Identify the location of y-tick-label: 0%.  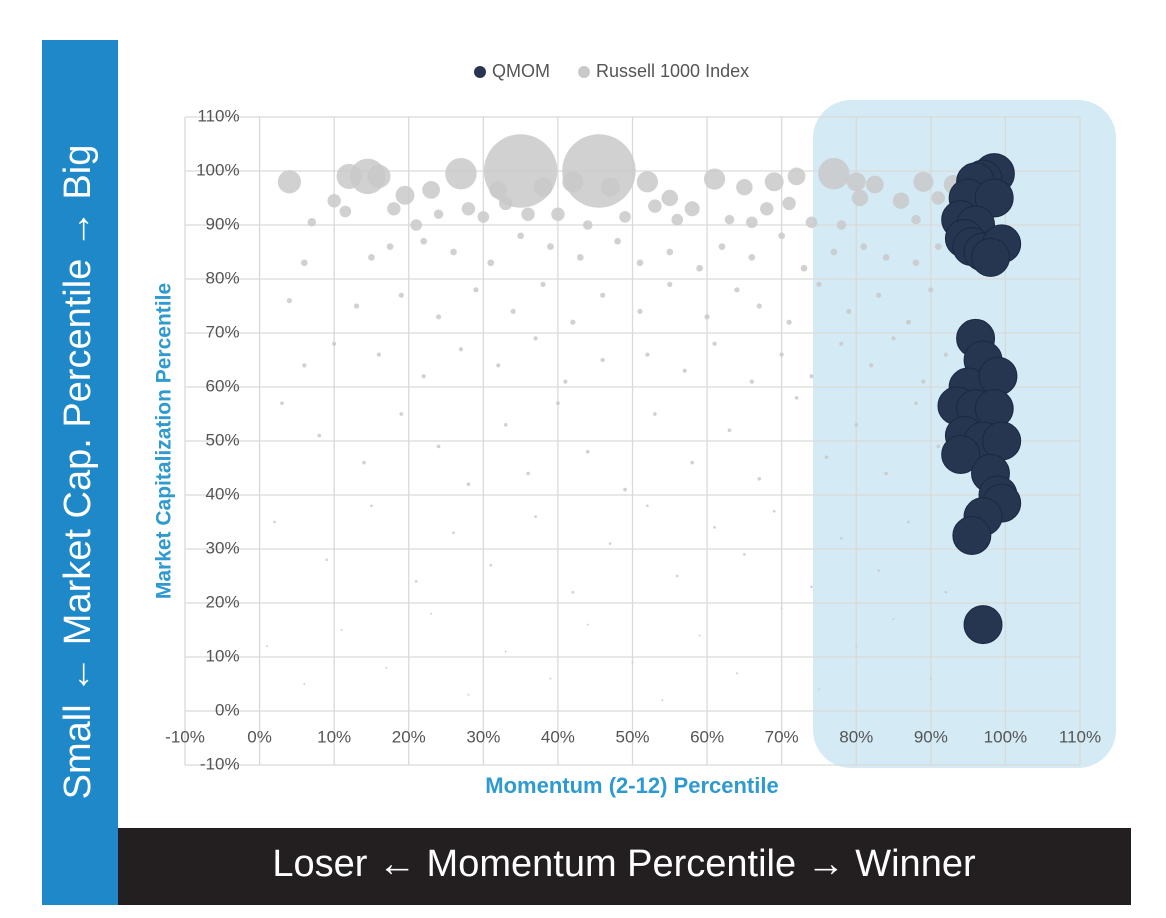
(227, 709).